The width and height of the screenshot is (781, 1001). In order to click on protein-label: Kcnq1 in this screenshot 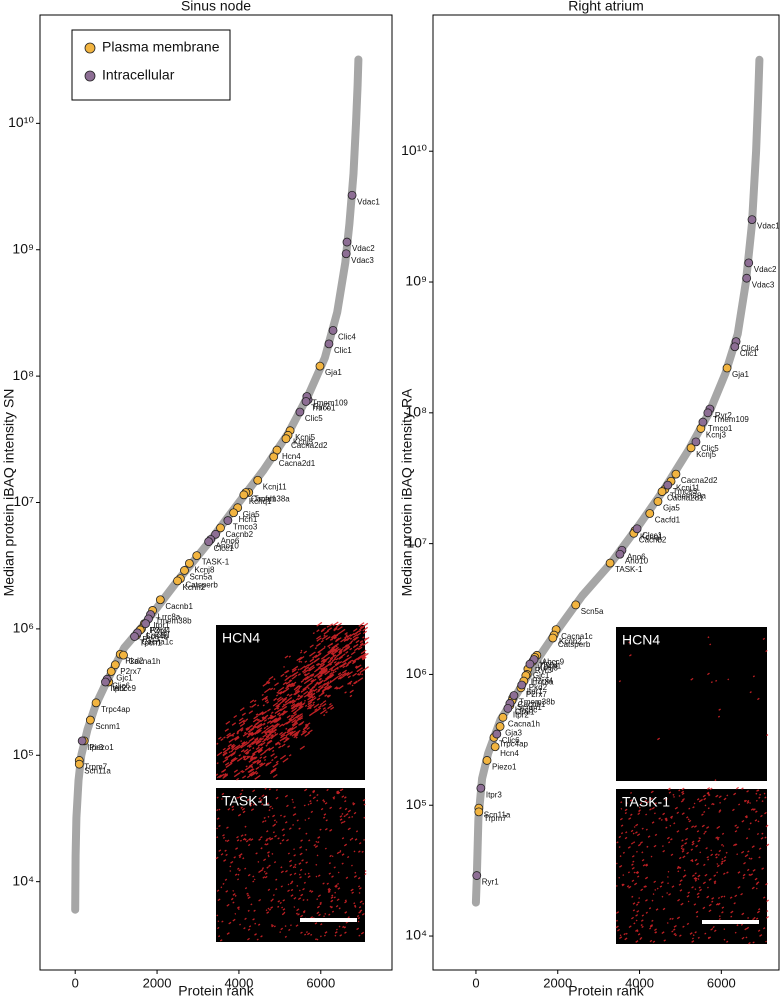, I will do `click(260, 501)`.